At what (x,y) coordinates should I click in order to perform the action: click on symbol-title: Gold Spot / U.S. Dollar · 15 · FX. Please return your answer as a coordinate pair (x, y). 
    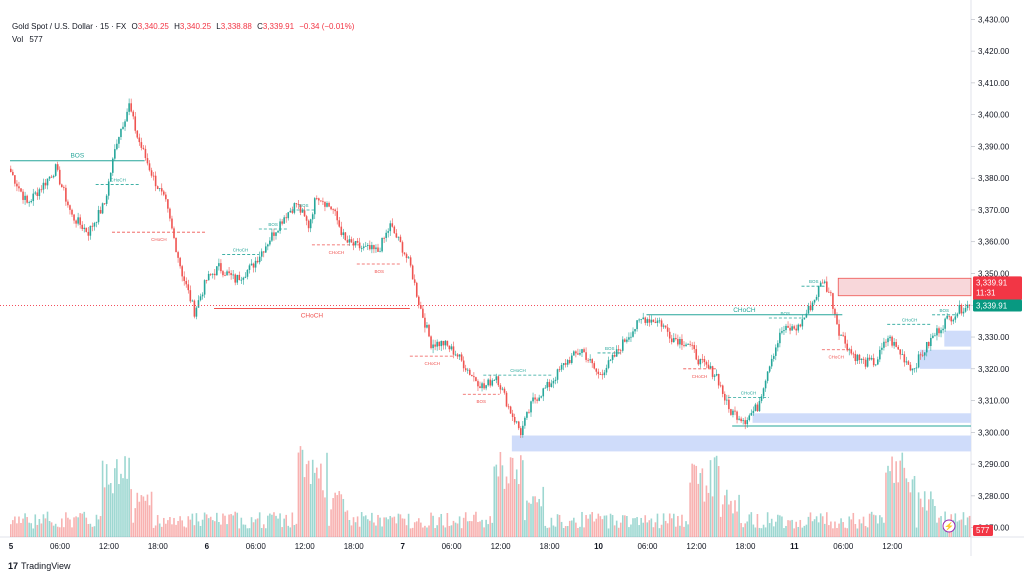
    Looking at the image, I should click on (69, 26).